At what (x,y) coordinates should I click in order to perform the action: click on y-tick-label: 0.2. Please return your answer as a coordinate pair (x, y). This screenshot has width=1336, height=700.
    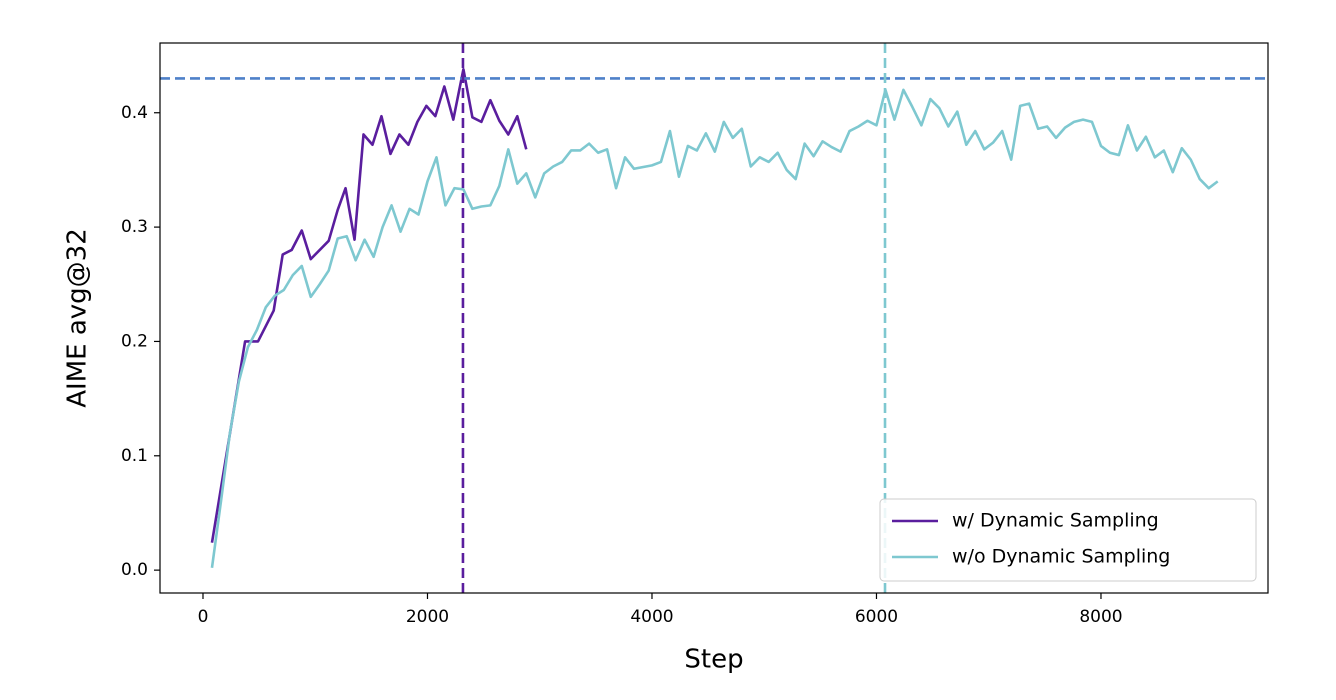
    Looking at the image, I should click on (134, 341).